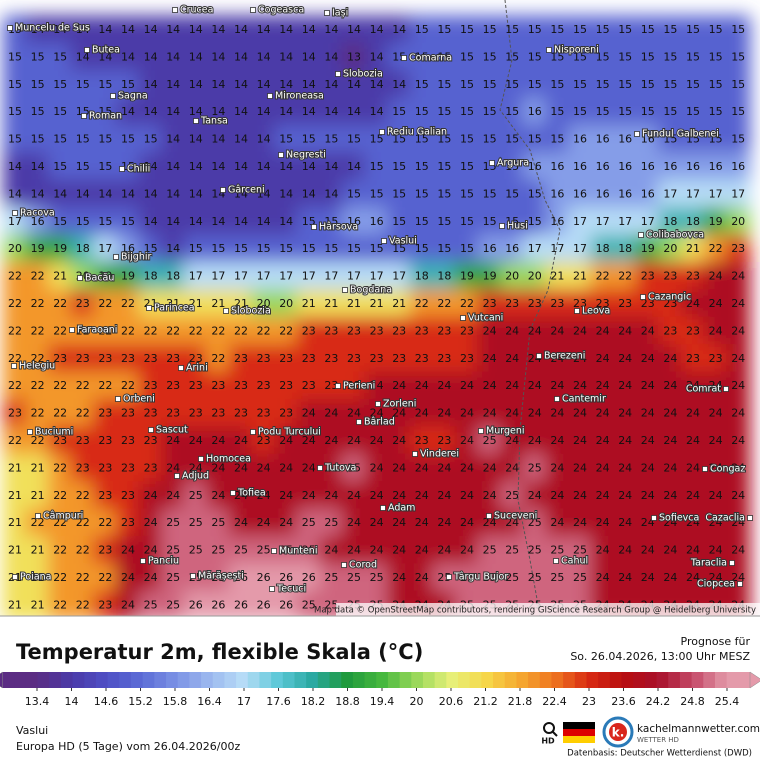  Describe the element at coordinates (550, 729) in the screenshot. I see `search-icon` at that location.